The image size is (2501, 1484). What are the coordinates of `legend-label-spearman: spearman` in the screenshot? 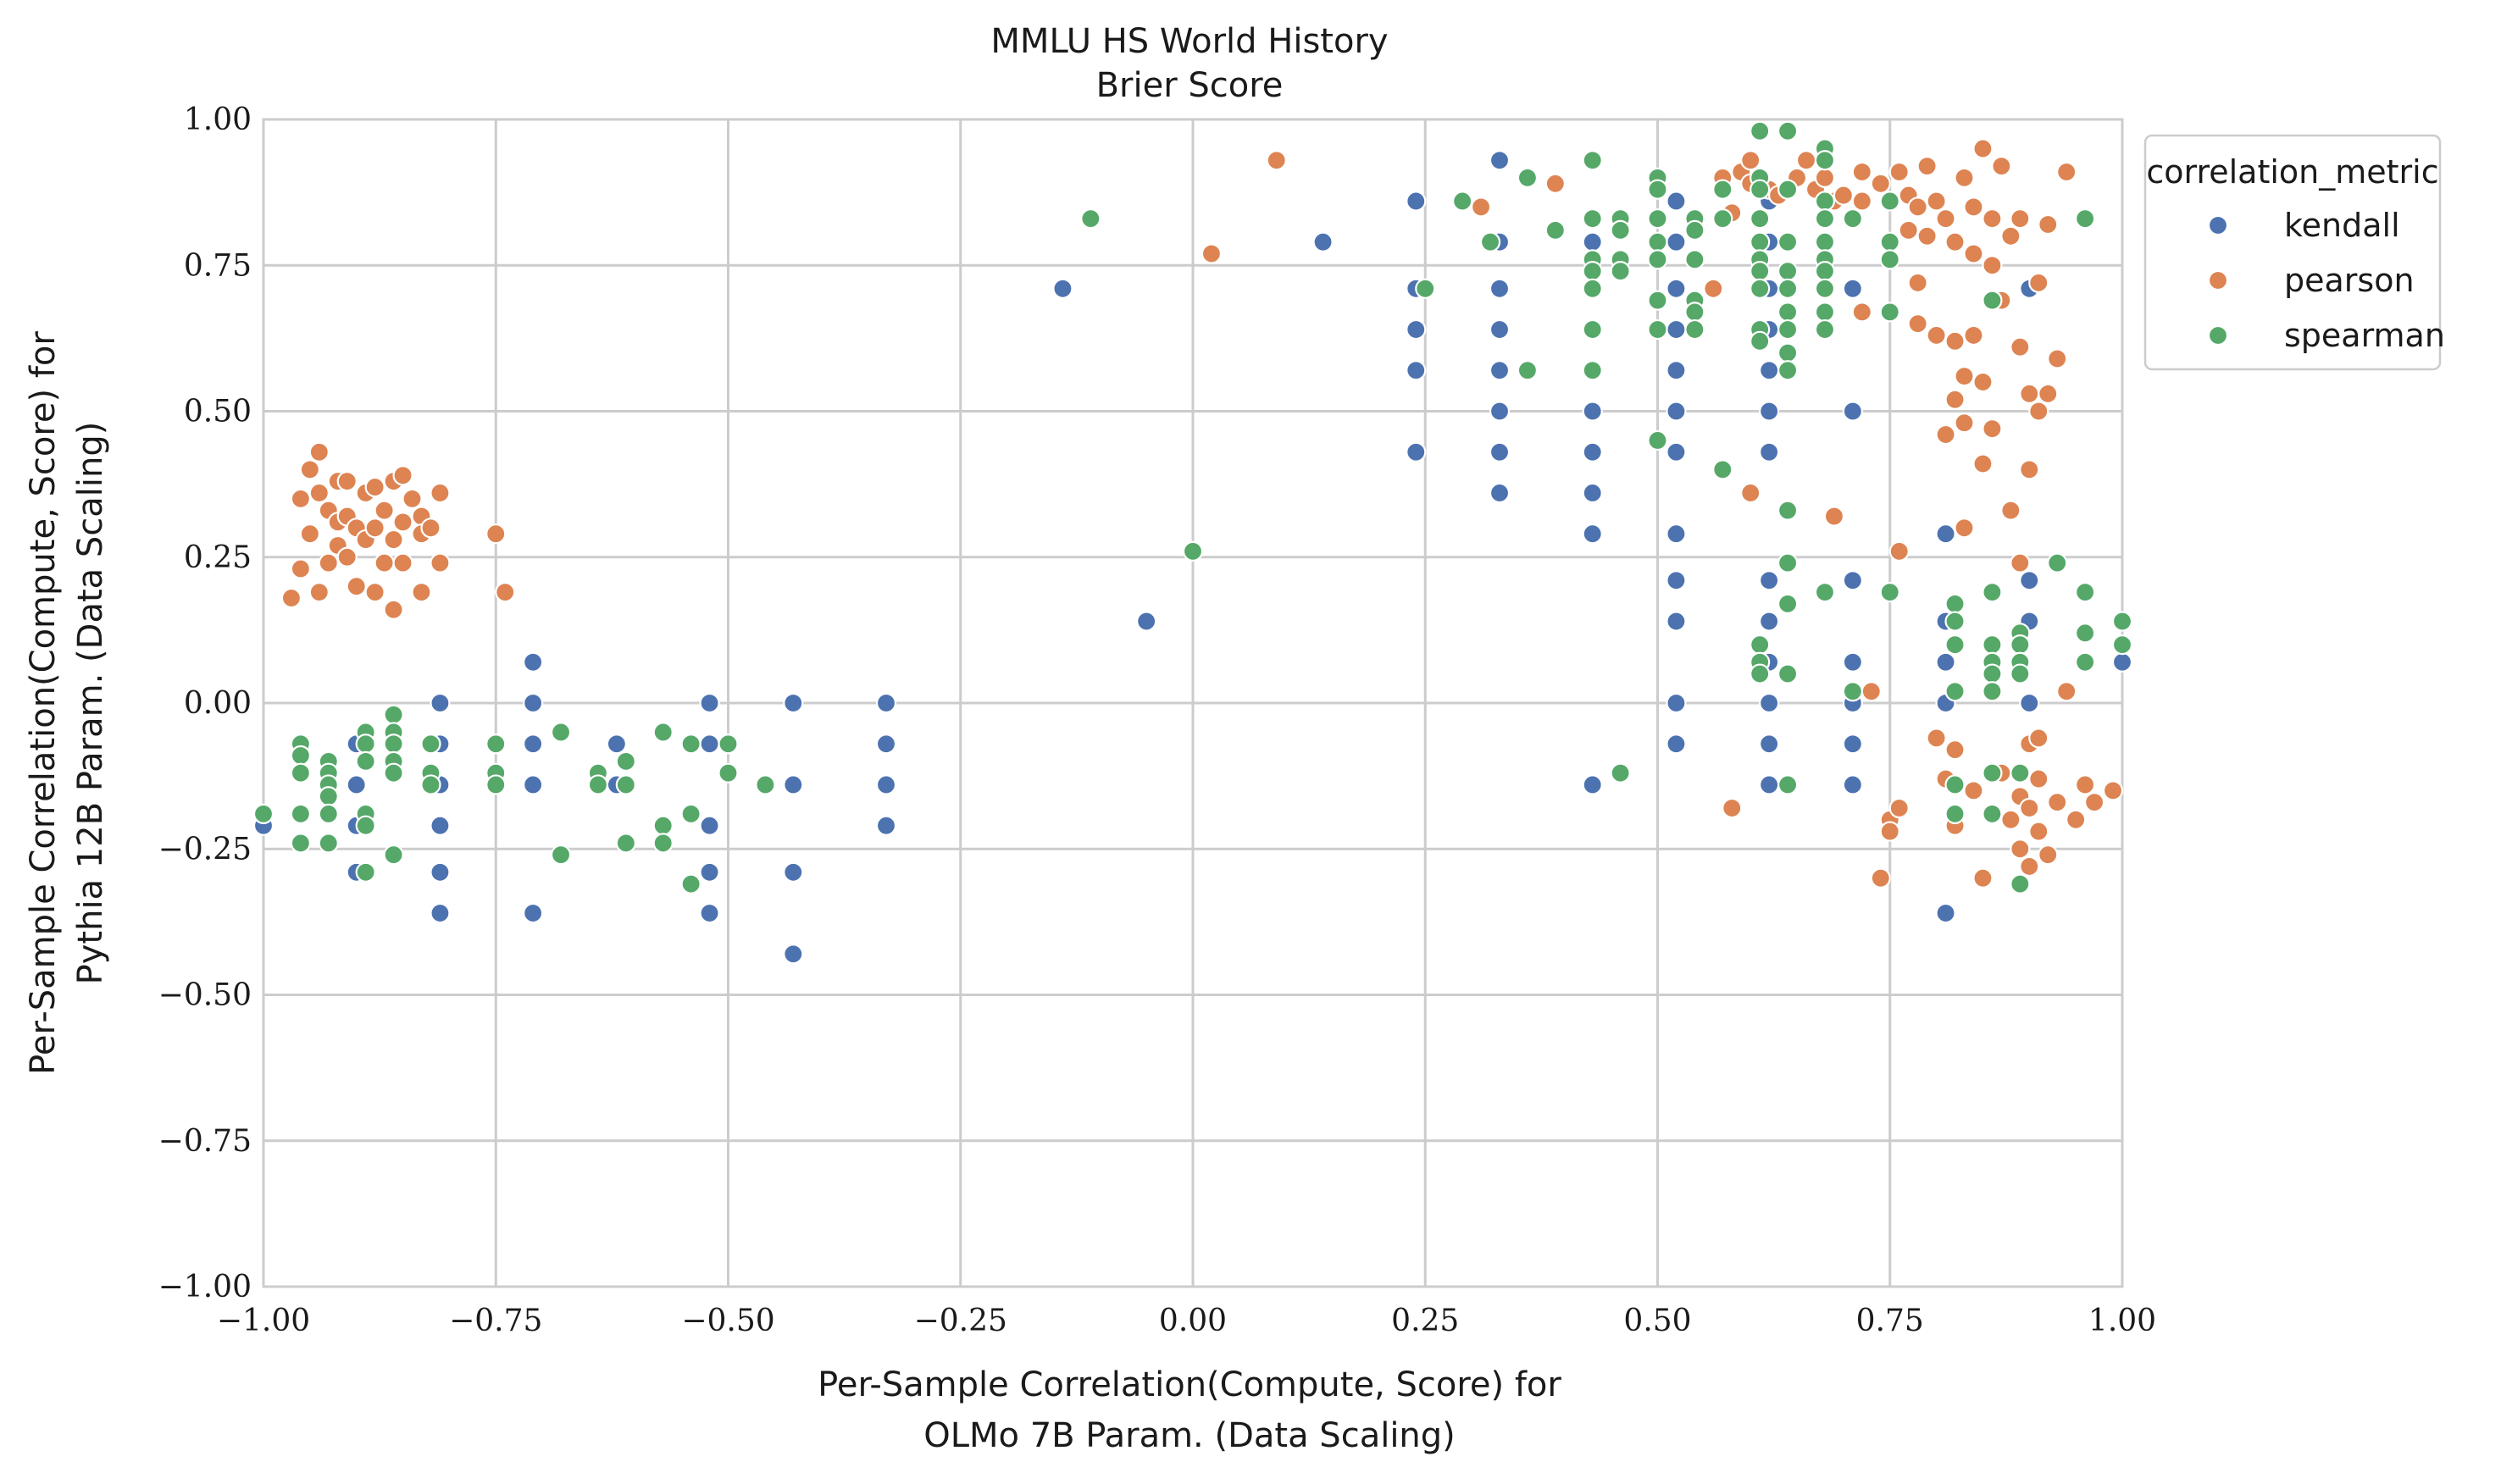 It's located at (2364, 335).